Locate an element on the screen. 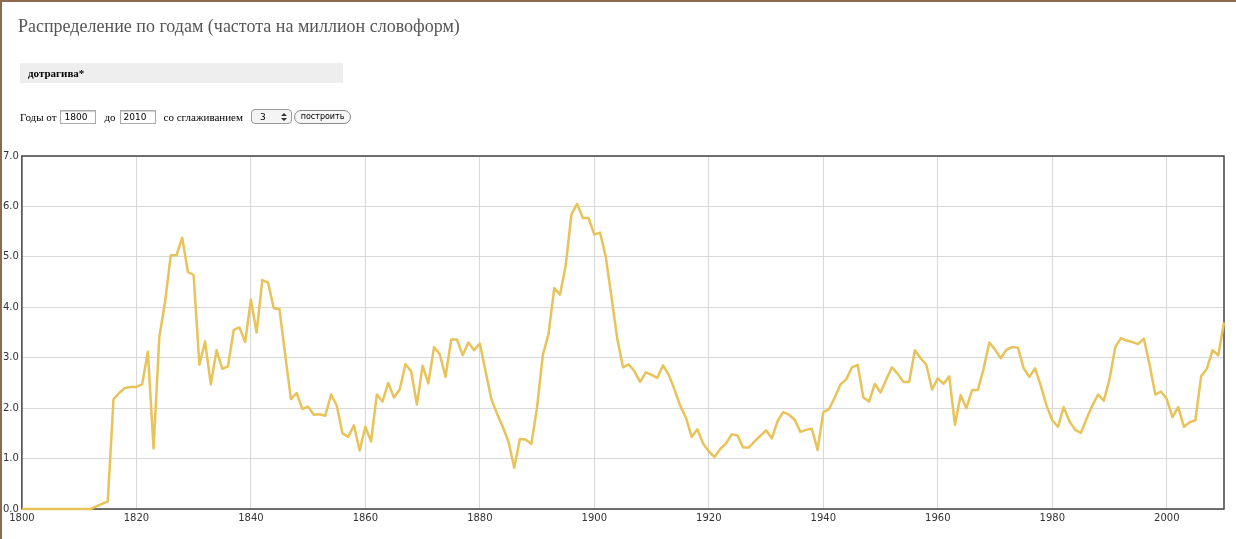  y-tick-label: 3.0 is located at coordinates (11, 357).